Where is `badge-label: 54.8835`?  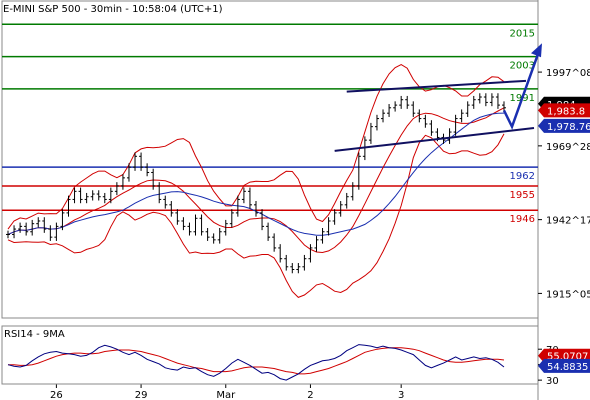 badge-label: 54.8835 is located at coordinates (567, 367).